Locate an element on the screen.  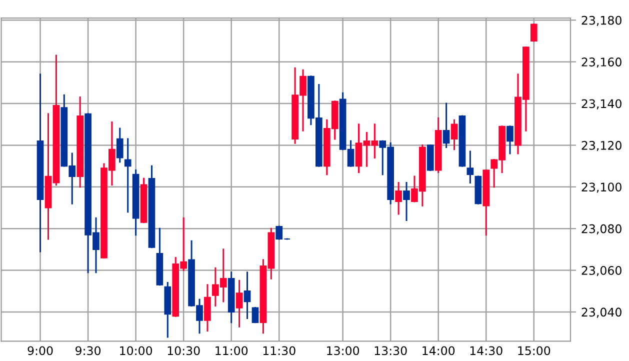
x-tick-label: 11:30 is located at coordinates (279, 351).